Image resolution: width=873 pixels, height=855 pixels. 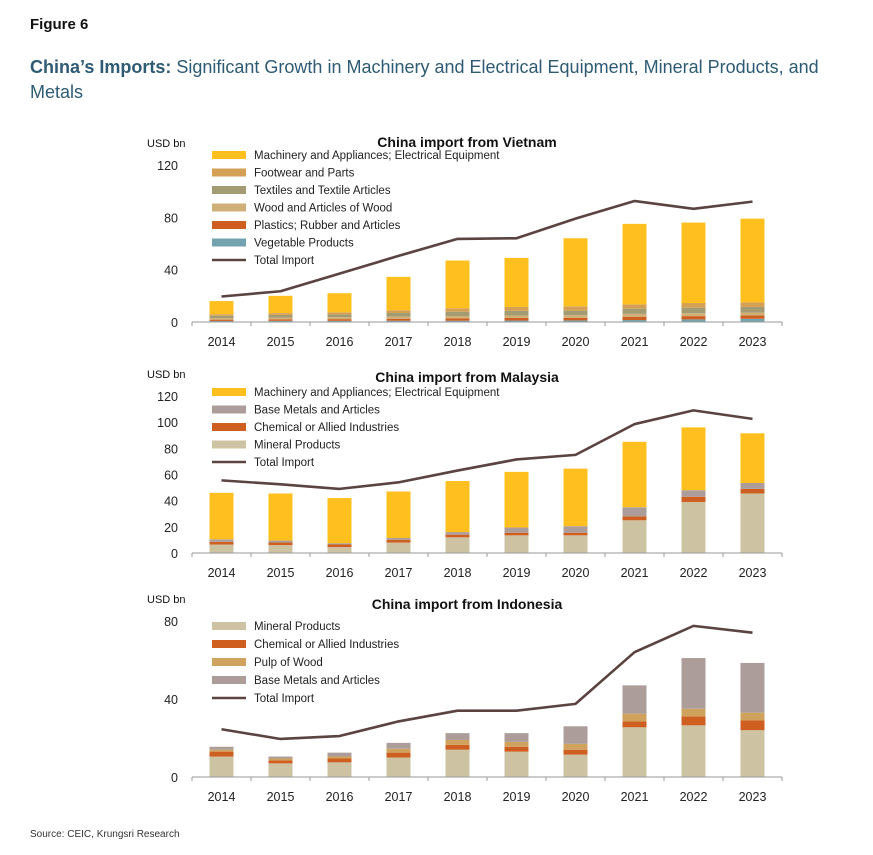 What do you see at coordinates (327, 226) in the screenshot?
I see `legend-label: Plastics; Rubber and Articles` at bounding box center [327, 226].